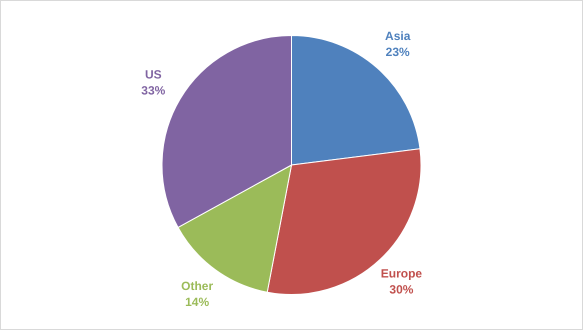 This screenshot has height=330, width=583. Describe the element at coordinates (153, 91) in the screenshot. I see `data-label: 33%` at that location.